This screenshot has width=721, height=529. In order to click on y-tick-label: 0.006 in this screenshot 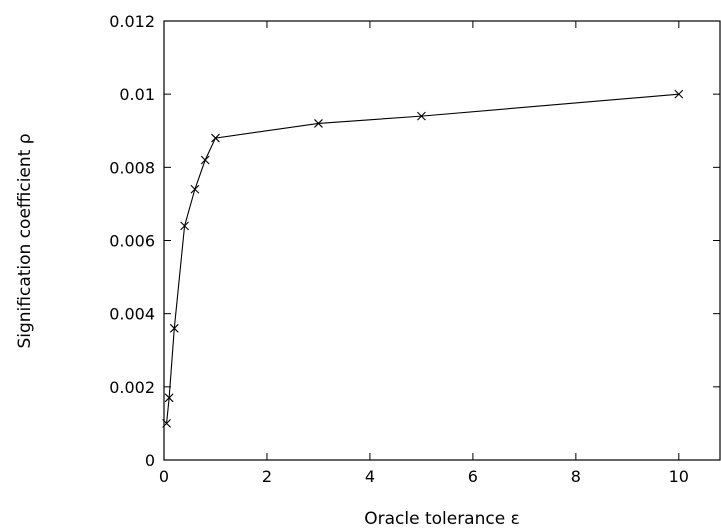, I will do `click(132, 241)`.